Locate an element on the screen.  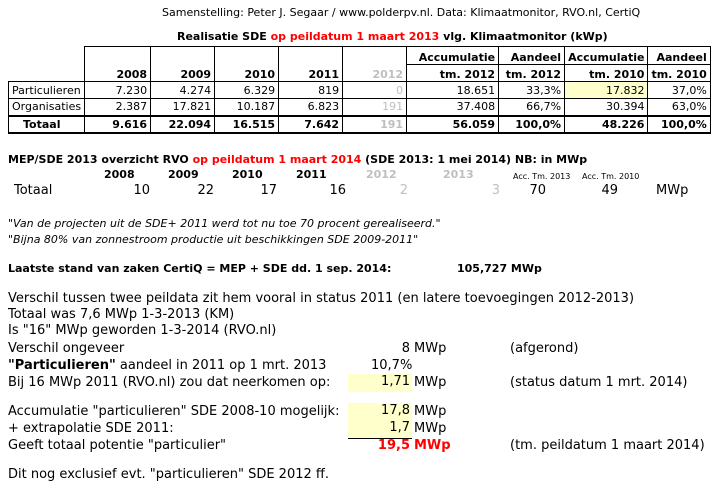
sum-divider is located at coordinates (380, 438).